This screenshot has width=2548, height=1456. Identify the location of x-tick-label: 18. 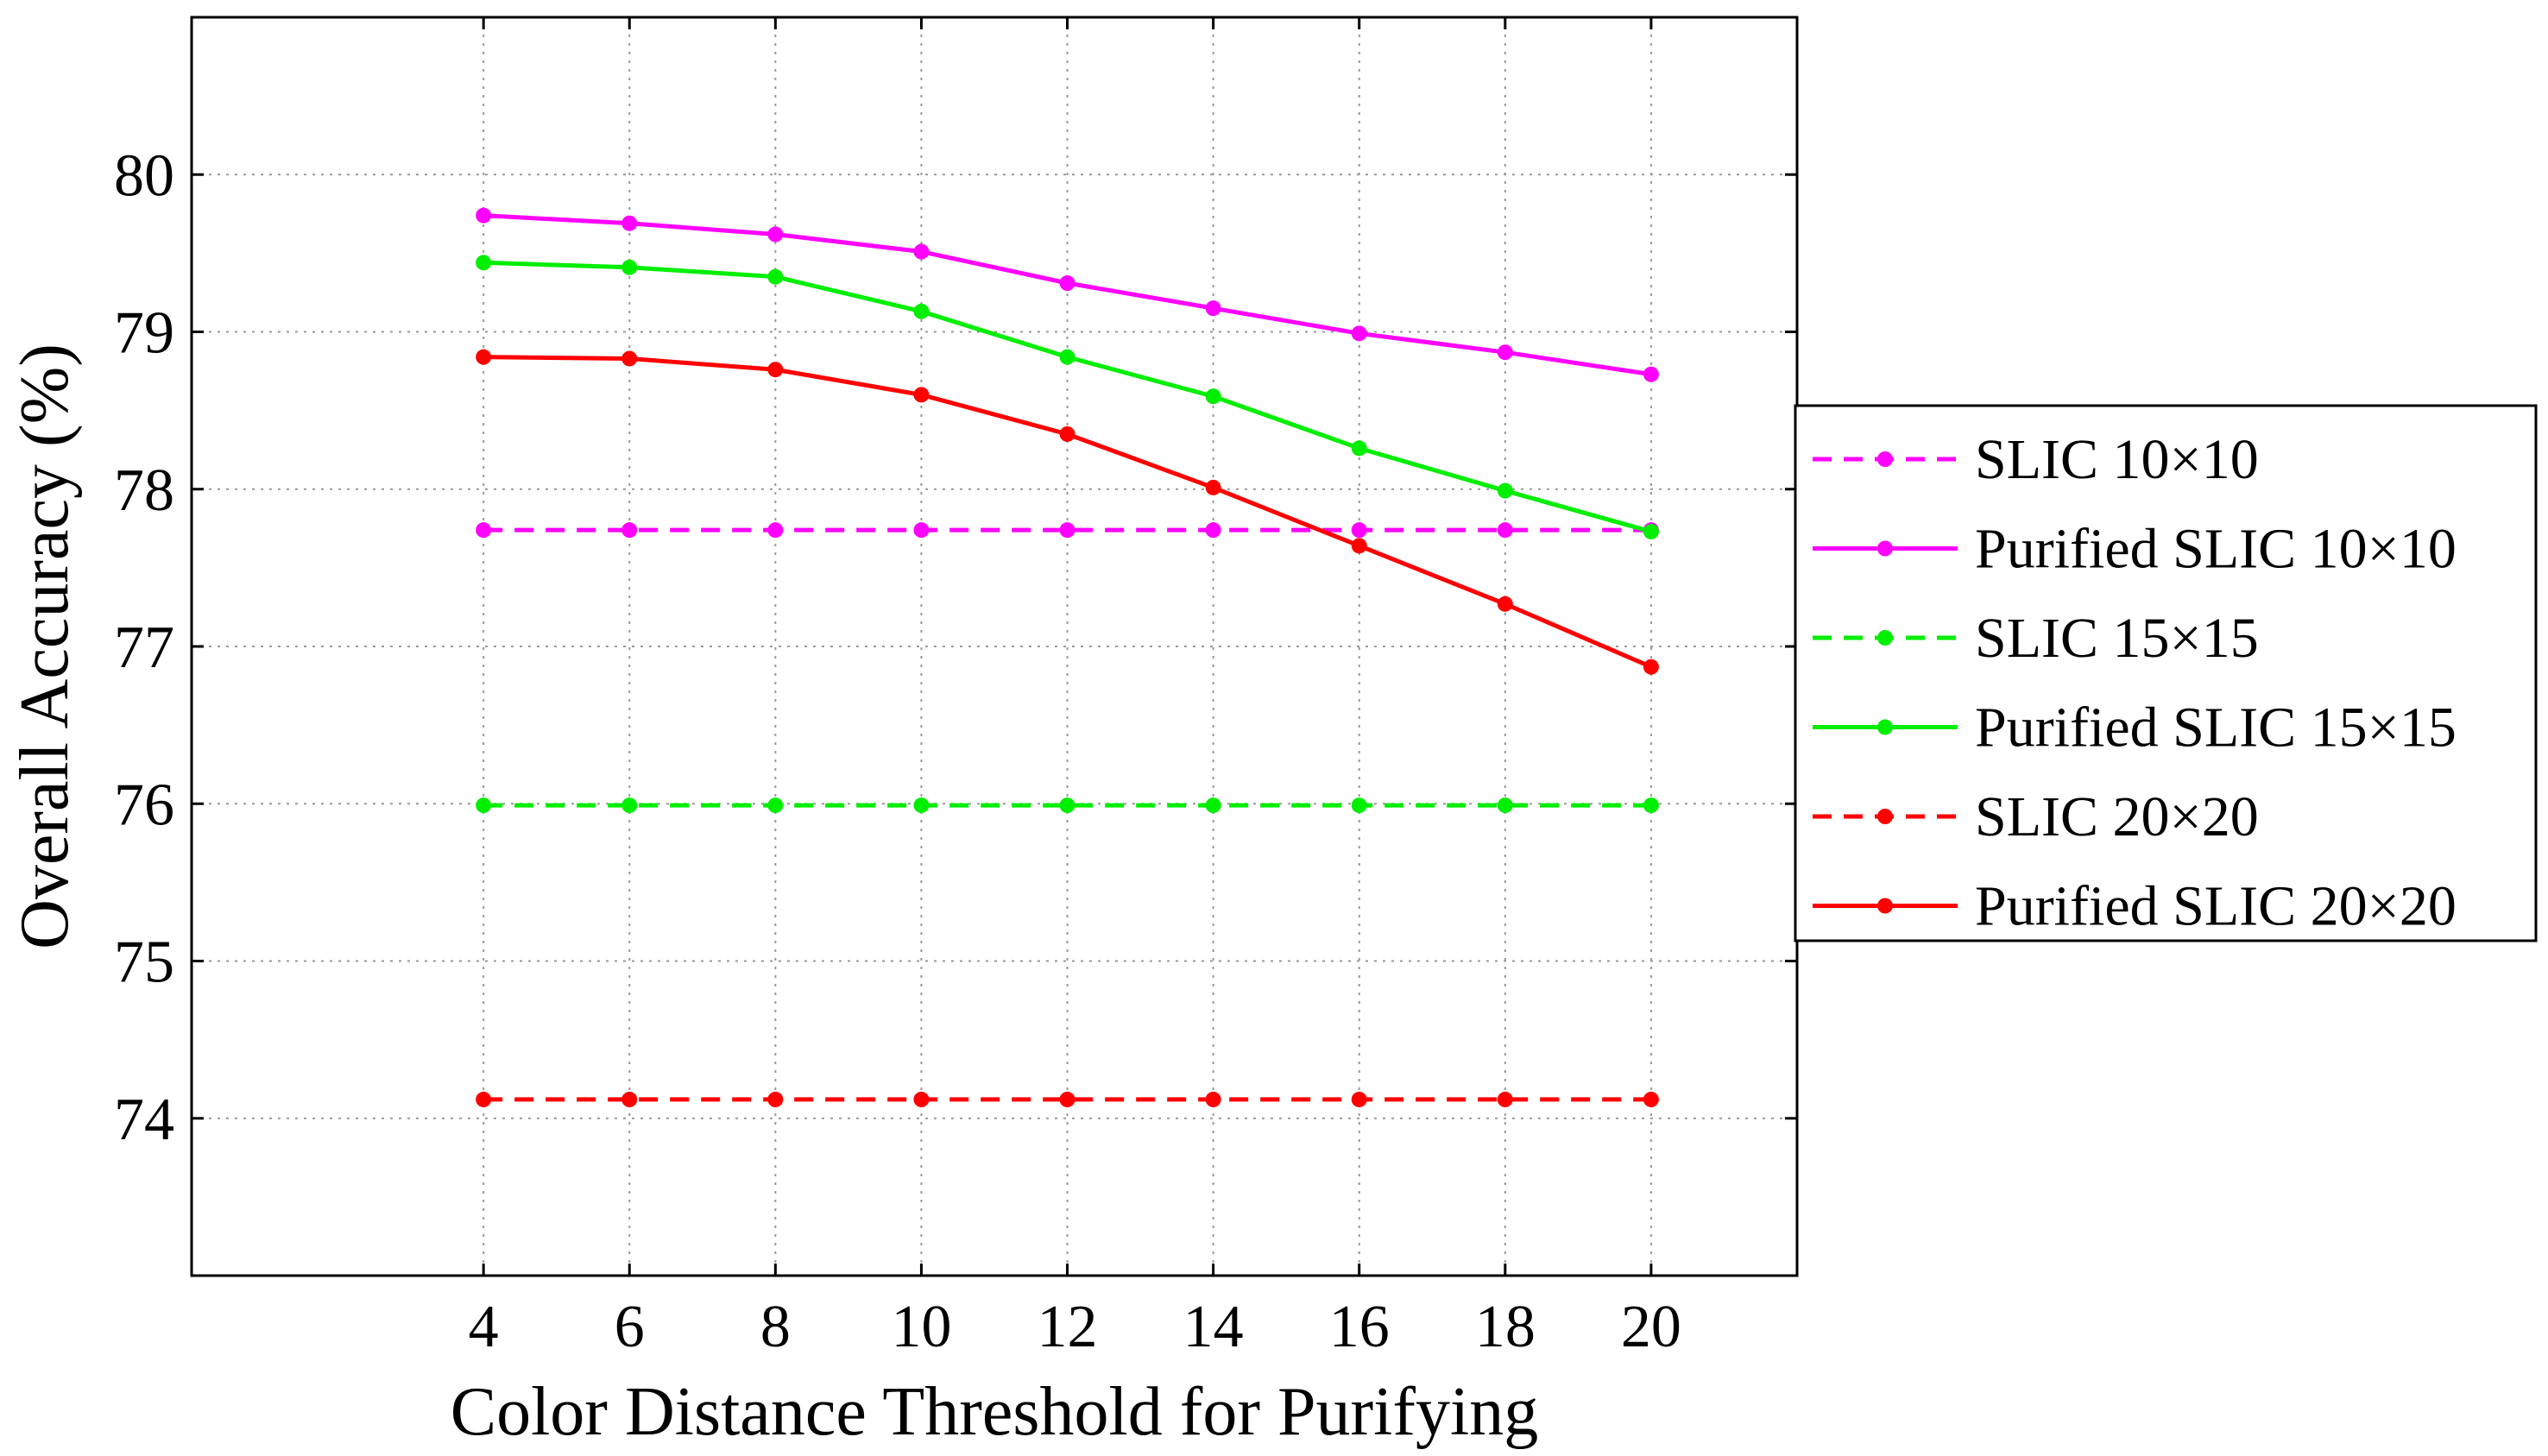
(1505, 1327).